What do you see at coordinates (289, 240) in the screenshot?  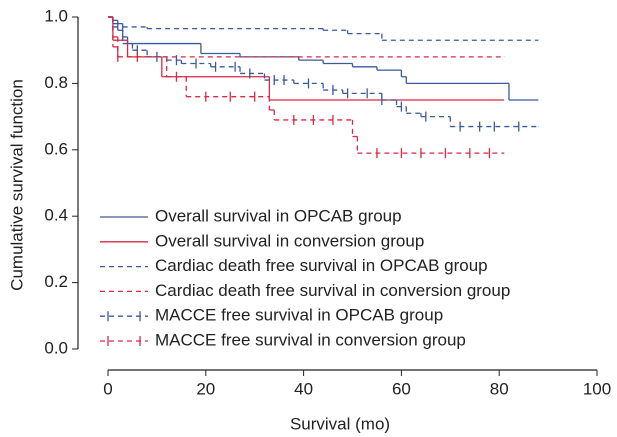 I see `legend-label: Overall survival in conversion group` at bounding box center [289, 240].